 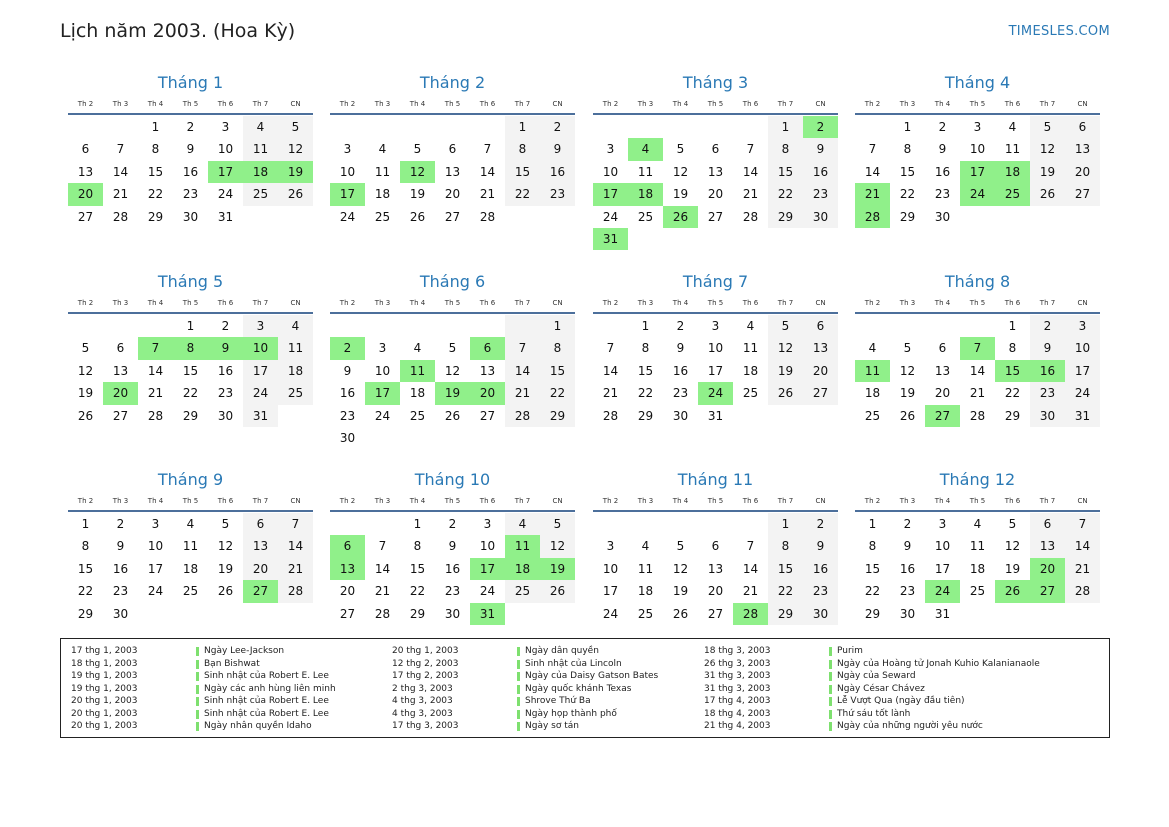 What do you see at coordinates (645, 149) in the screenshot?
I see `holiday-day-cell: 4` at bounding box center [645, 149].